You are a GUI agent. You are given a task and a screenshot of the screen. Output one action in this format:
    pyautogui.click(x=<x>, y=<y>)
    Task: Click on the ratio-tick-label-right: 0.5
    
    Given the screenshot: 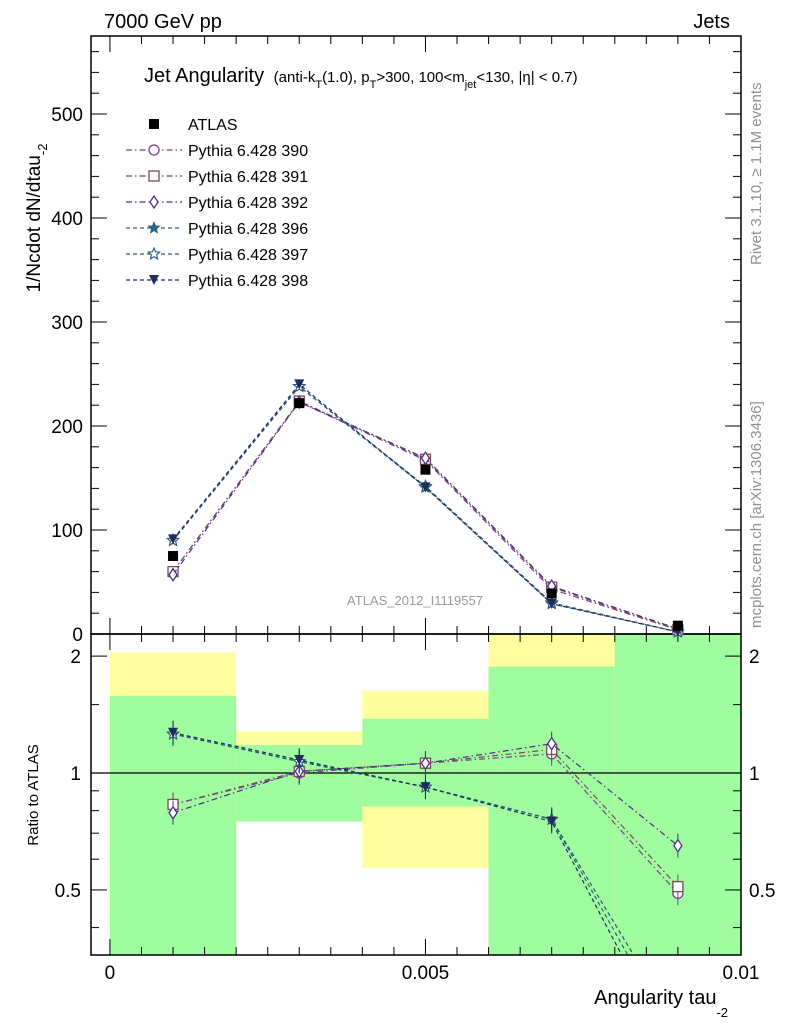 What is the action you would take?
    pyautogui.click(x=762, y=891)
    